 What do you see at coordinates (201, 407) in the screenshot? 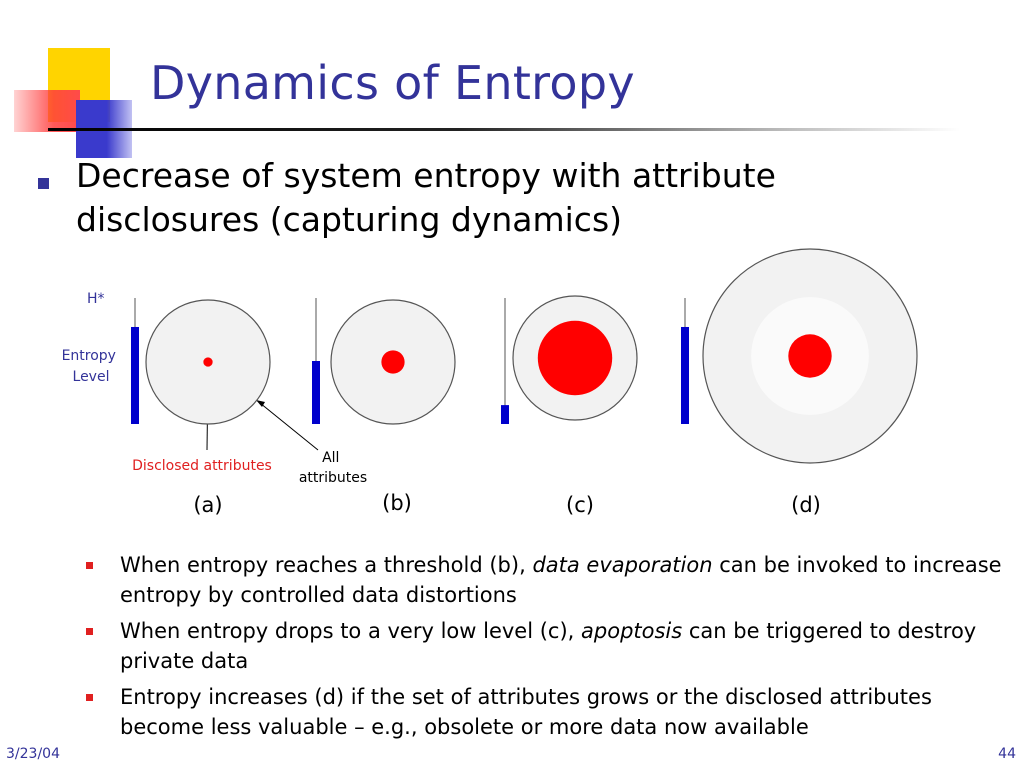
I see `panel-a: (a)` at bounding box center [201, 407].